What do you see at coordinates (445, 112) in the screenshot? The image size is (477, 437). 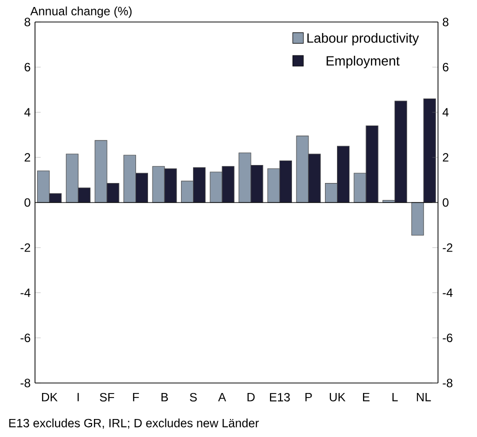 I see `y2-tick-label: 4` at bounding box center [445, 112].